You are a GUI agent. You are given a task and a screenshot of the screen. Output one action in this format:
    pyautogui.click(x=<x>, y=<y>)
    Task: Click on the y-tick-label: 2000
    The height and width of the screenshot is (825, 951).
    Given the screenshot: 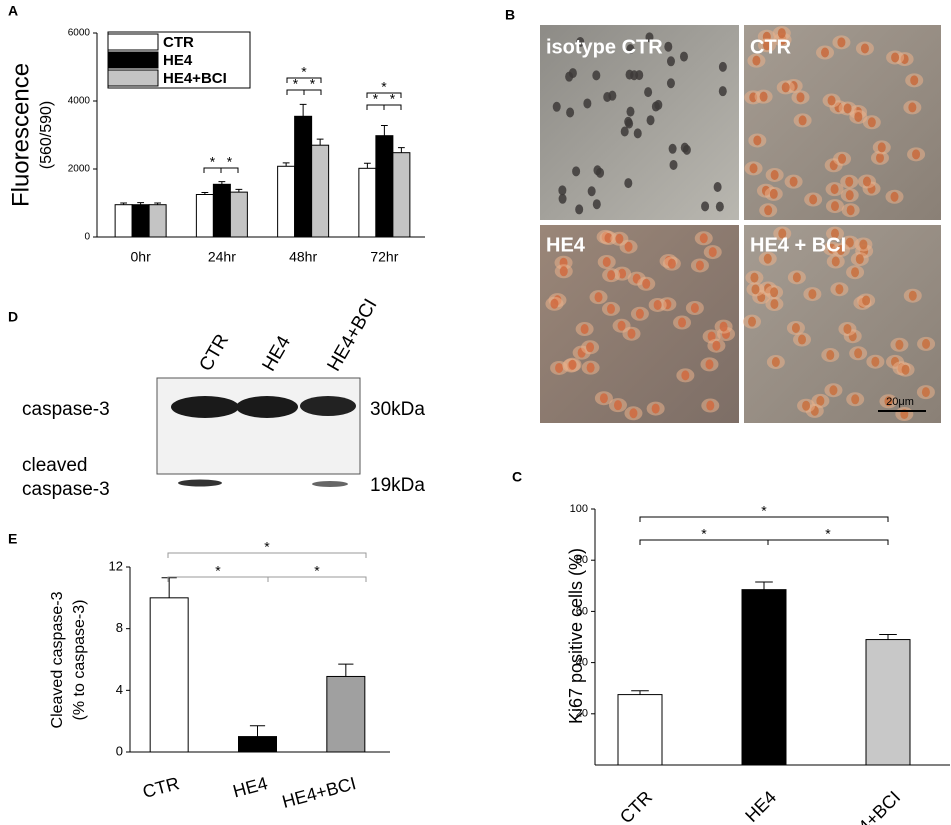 What is the action you would take?
    pyautogui.click(x=79, y=169)
    